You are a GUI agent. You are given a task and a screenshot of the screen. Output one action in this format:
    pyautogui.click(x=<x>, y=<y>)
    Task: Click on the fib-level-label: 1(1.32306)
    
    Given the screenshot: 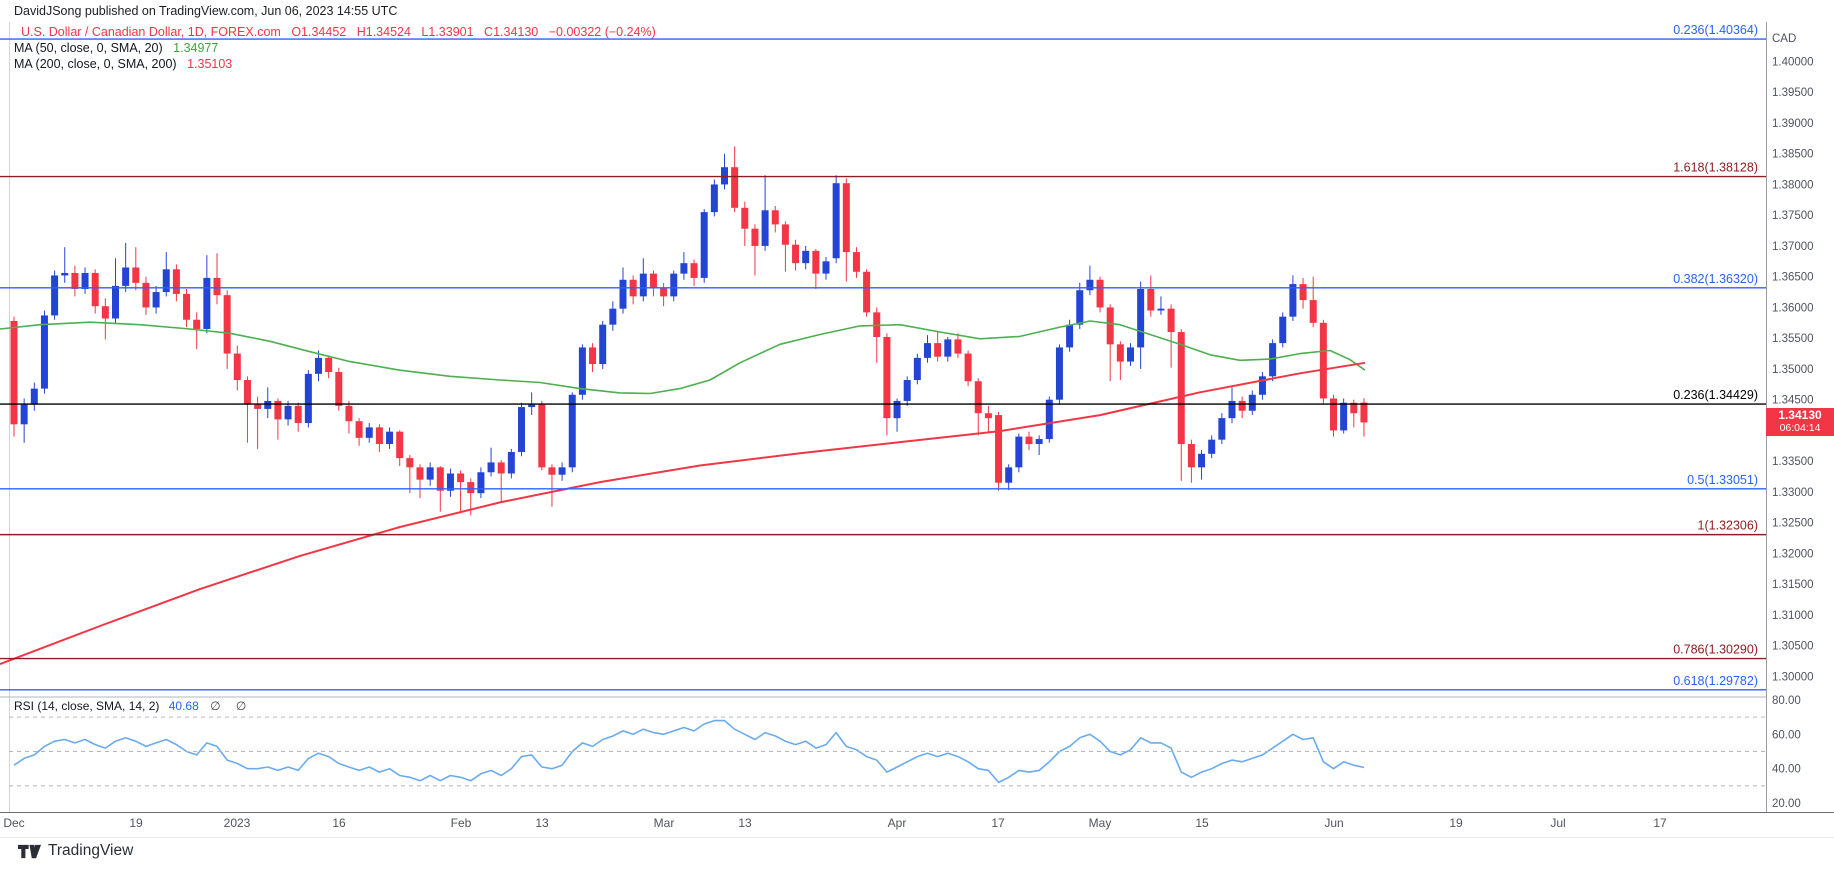 What is the action you would take?
    pyautogui.click(x=1728, y=526)
    